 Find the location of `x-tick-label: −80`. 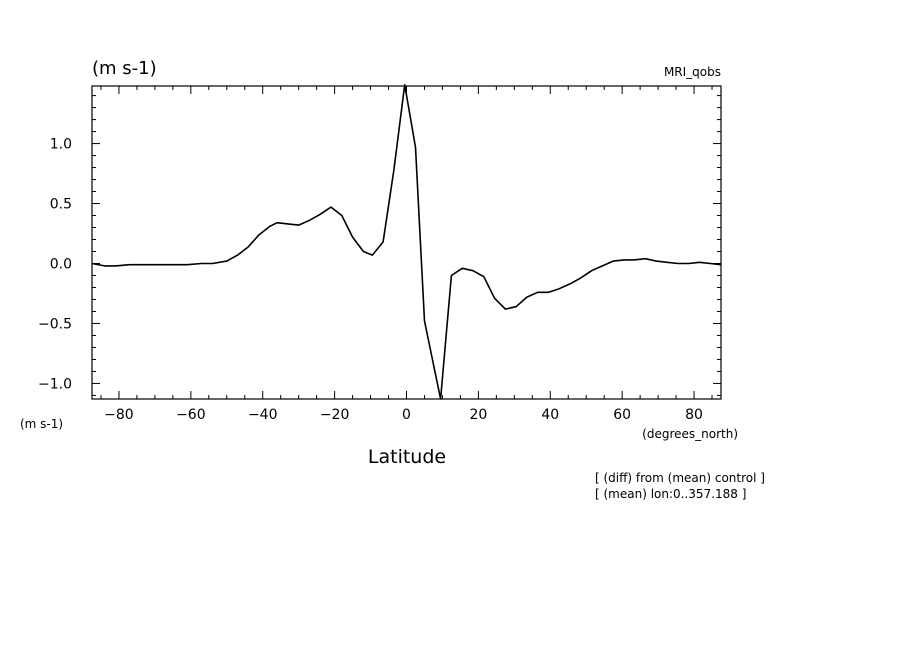

x-tick-label: −80 is located at coordinates (119, 415).